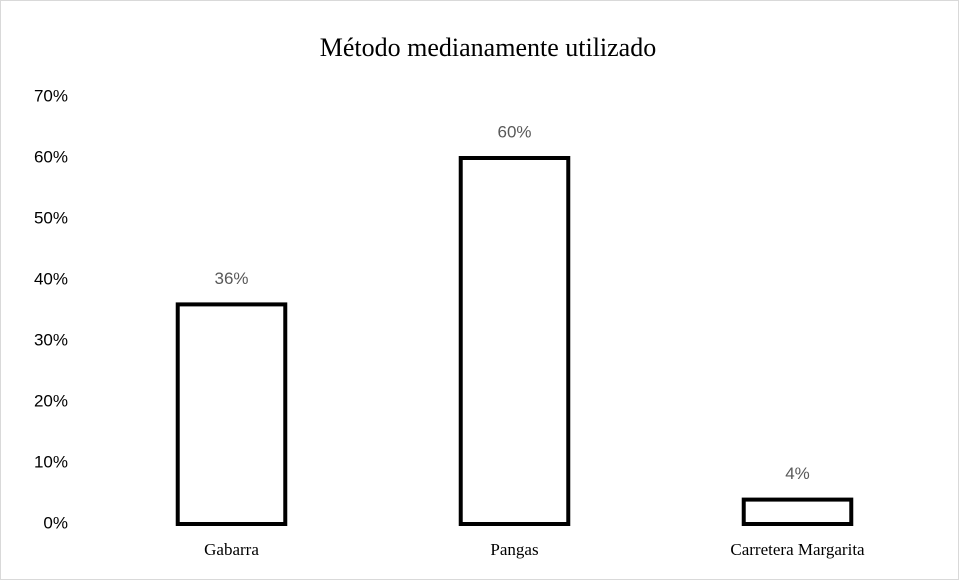 This screenshot has width=959, height=580. I want to click on data-label: 36%, so click(231, 278).